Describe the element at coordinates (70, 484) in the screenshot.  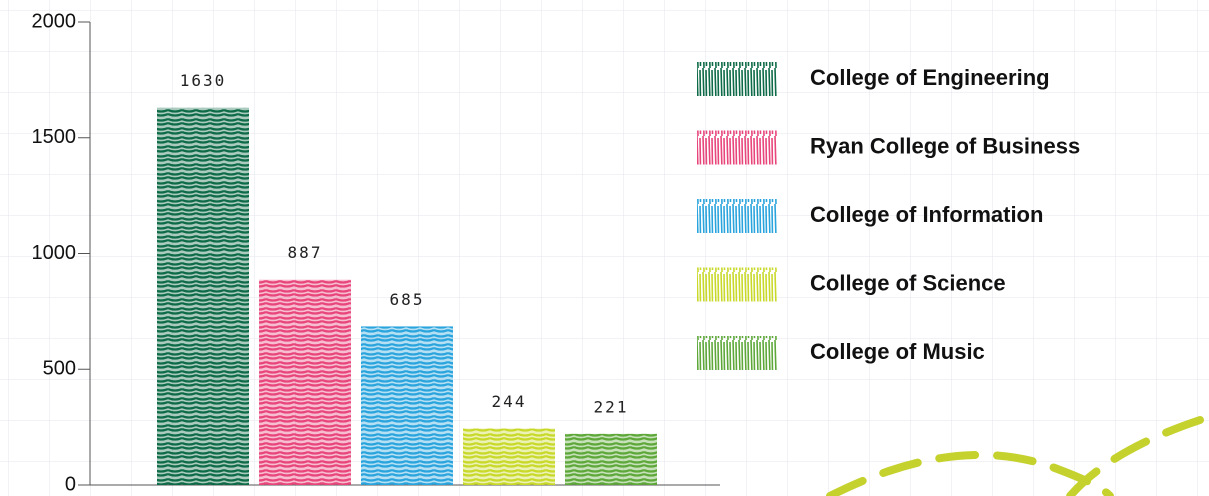
I see `y-tick-label: 0` at that location.